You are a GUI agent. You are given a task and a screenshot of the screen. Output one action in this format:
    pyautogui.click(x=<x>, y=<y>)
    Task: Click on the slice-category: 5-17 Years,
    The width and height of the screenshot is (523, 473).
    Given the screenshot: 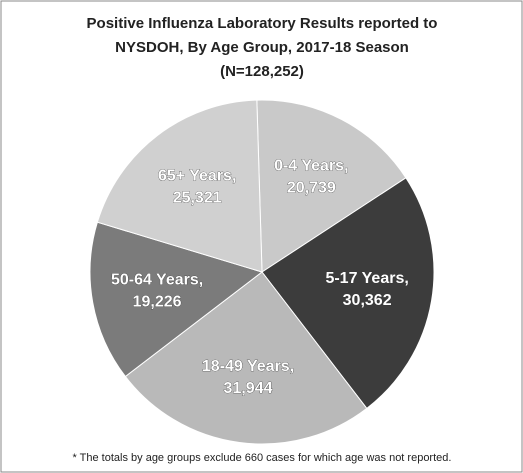 What is the action you would take?
    pyautogui.click(x=366, y=278)
    